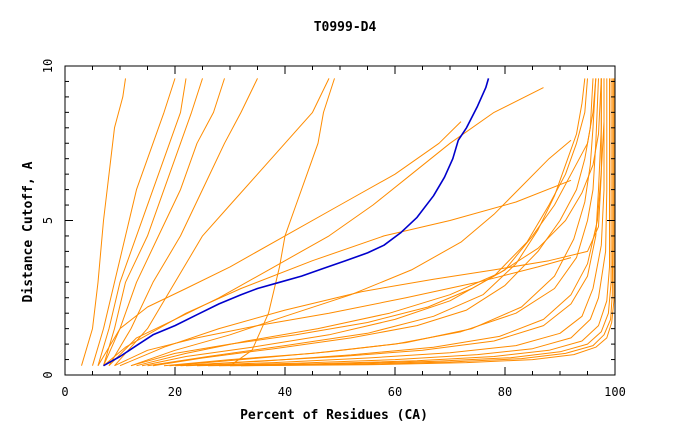 This screenshot has width=680, height=440. What do you see at coordinates (64, 392) in the screenshot?
I see `x-tick-label: 0` at bounding box center [64, 392].